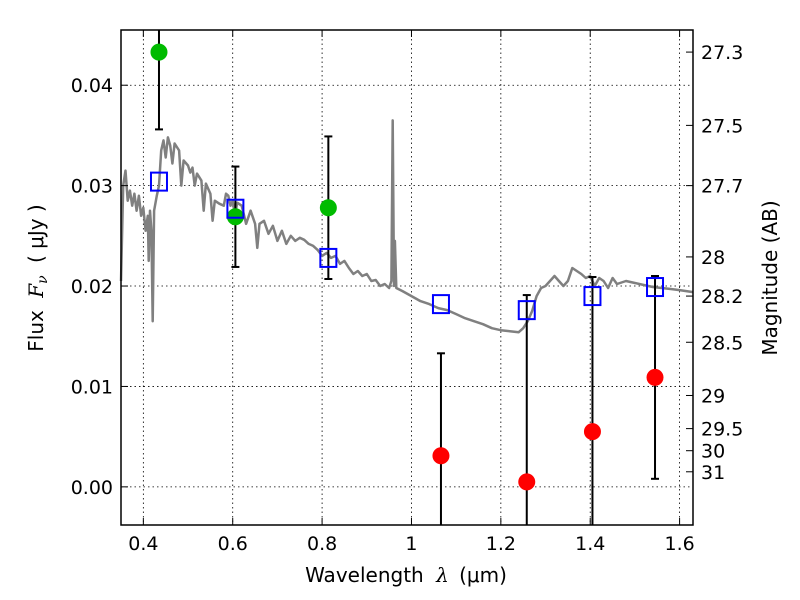  Describe the element at coordinates (92, 86) in the screenshot. I see `y-tick-label: 0.04` at that location.